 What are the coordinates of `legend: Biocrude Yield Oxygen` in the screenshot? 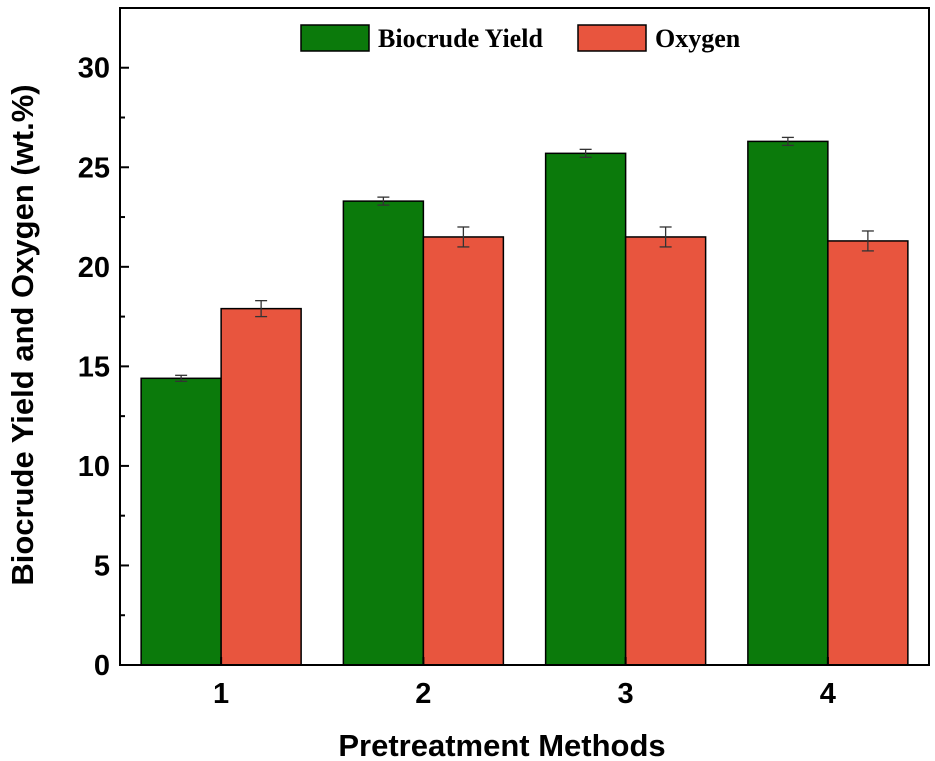 It's located at (520, 38).